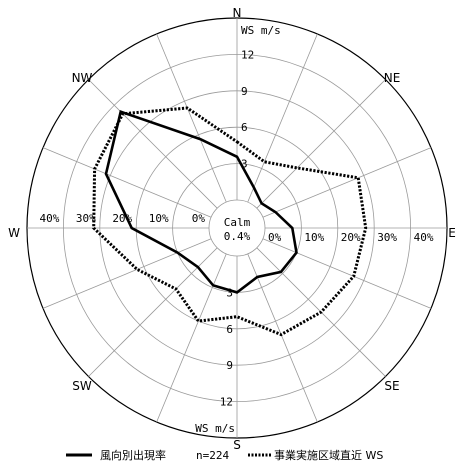 Image resolution: width=458 pixels, height=469 pixels. Describe the element at coordinates (424, 237) in the screenshot. I see `frequency-tick-east: 40%` at that location.